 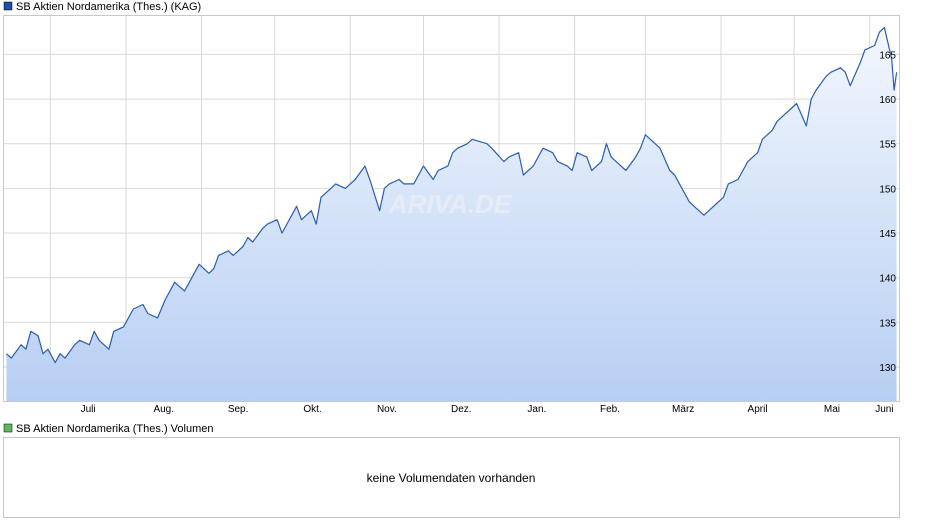 I want to click on y-tick-label: 160, so click(x=887, y=100).